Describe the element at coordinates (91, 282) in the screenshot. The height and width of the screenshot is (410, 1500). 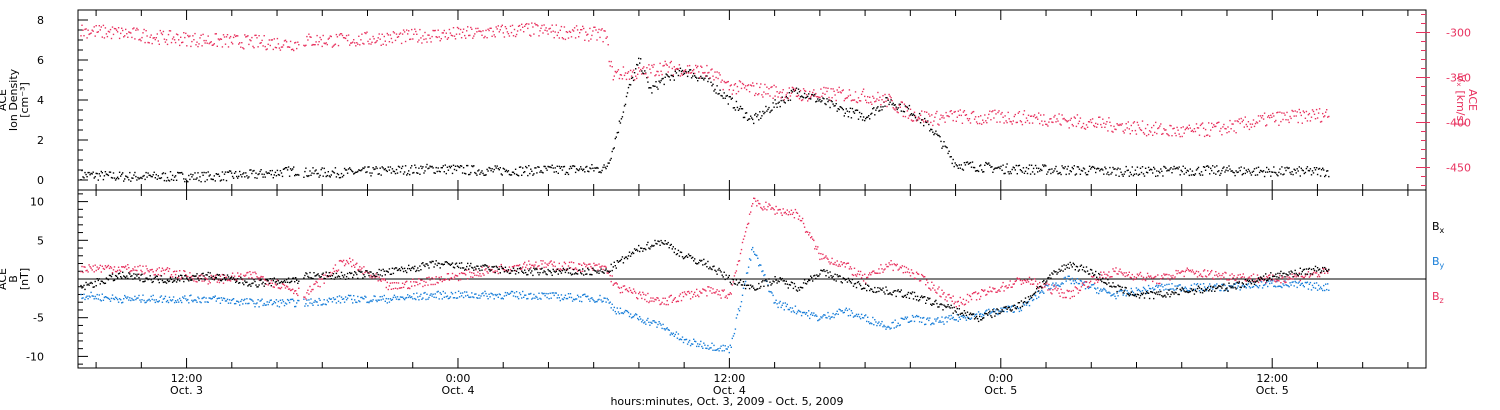
I see `bx-point` at that location.